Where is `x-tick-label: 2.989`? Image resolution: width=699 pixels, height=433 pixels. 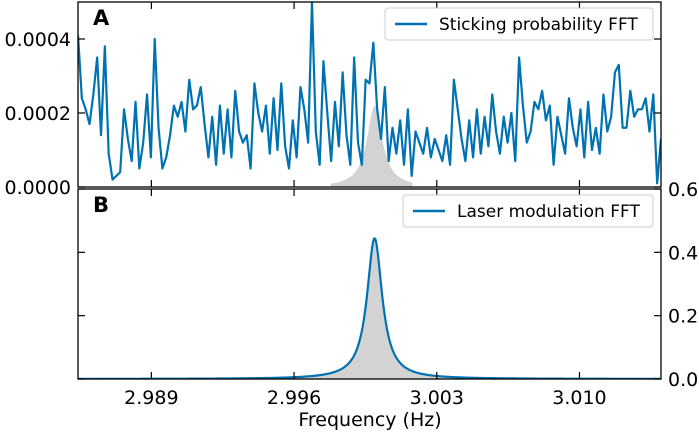
x-tick-label: 2.989 is located at coordinates (151, 398).